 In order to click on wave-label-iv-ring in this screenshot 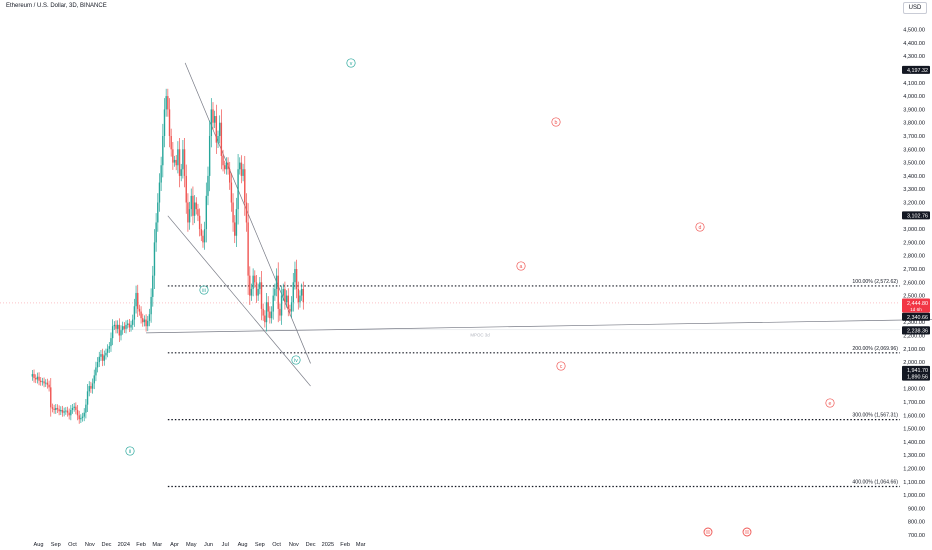, I will do `click(296, 360)`.